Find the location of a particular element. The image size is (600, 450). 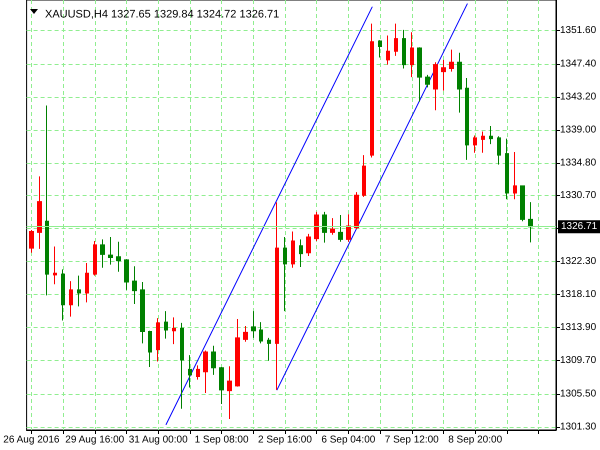

y-tick-label: 1339.00 is located at coordinates (578, 130).